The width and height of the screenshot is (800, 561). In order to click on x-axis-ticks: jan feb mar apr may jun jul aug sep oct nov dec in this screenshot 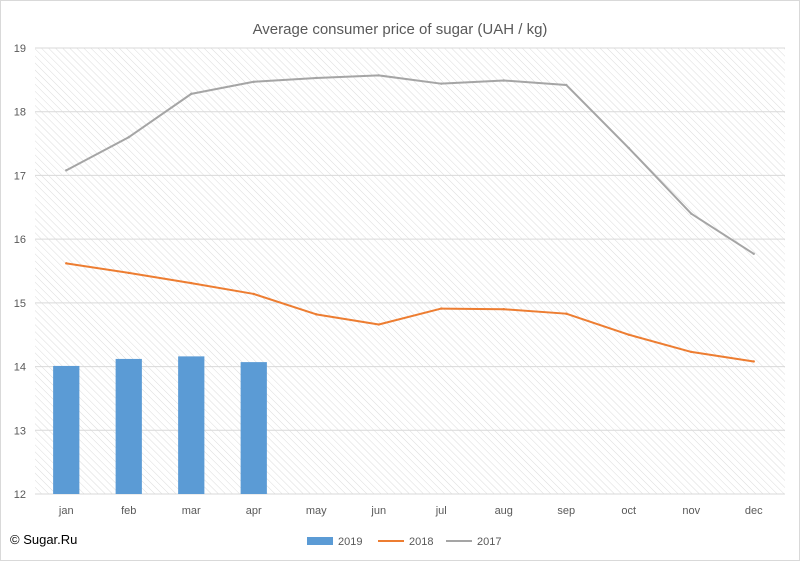, I will do `click(410, 511)`.